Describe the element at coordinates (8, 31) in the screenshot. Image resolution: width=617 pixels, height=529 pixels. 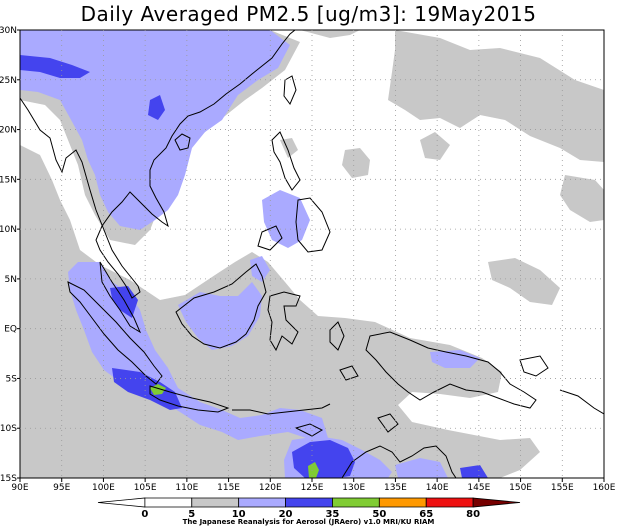
I see `lat-label: 30N` at that location.